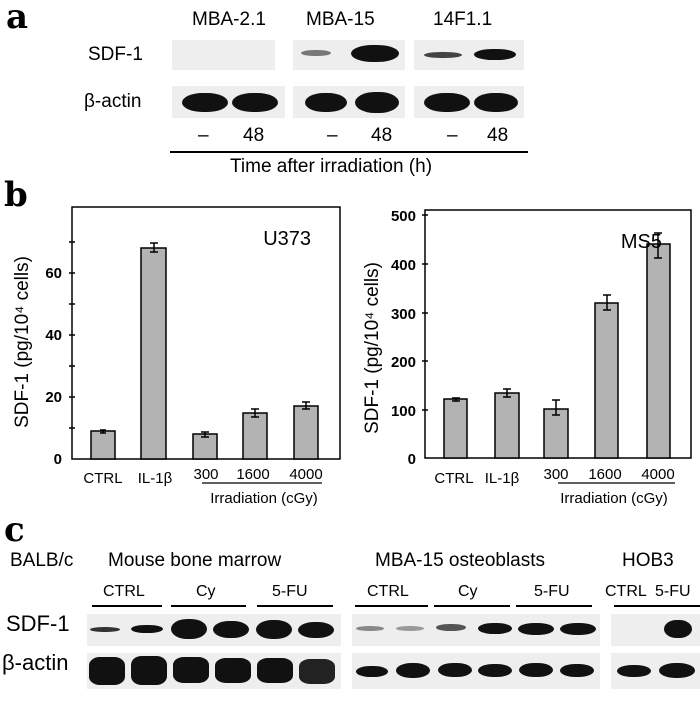 This screenshot has width=700, height=721. I want to click on axis-rule, so click(349, 152).